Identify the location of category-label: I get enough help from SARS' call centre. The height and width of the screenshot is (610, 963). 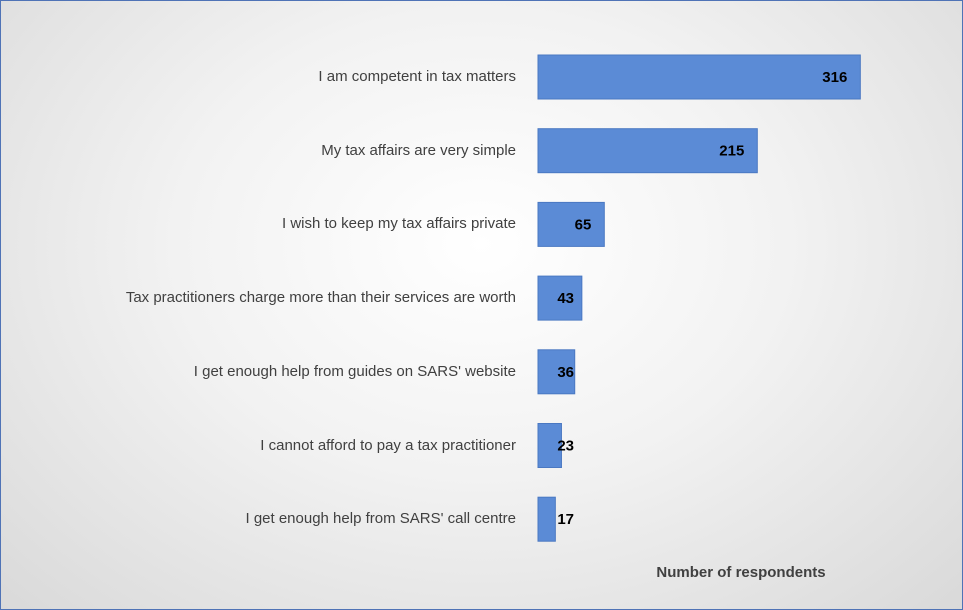
(380, 519).